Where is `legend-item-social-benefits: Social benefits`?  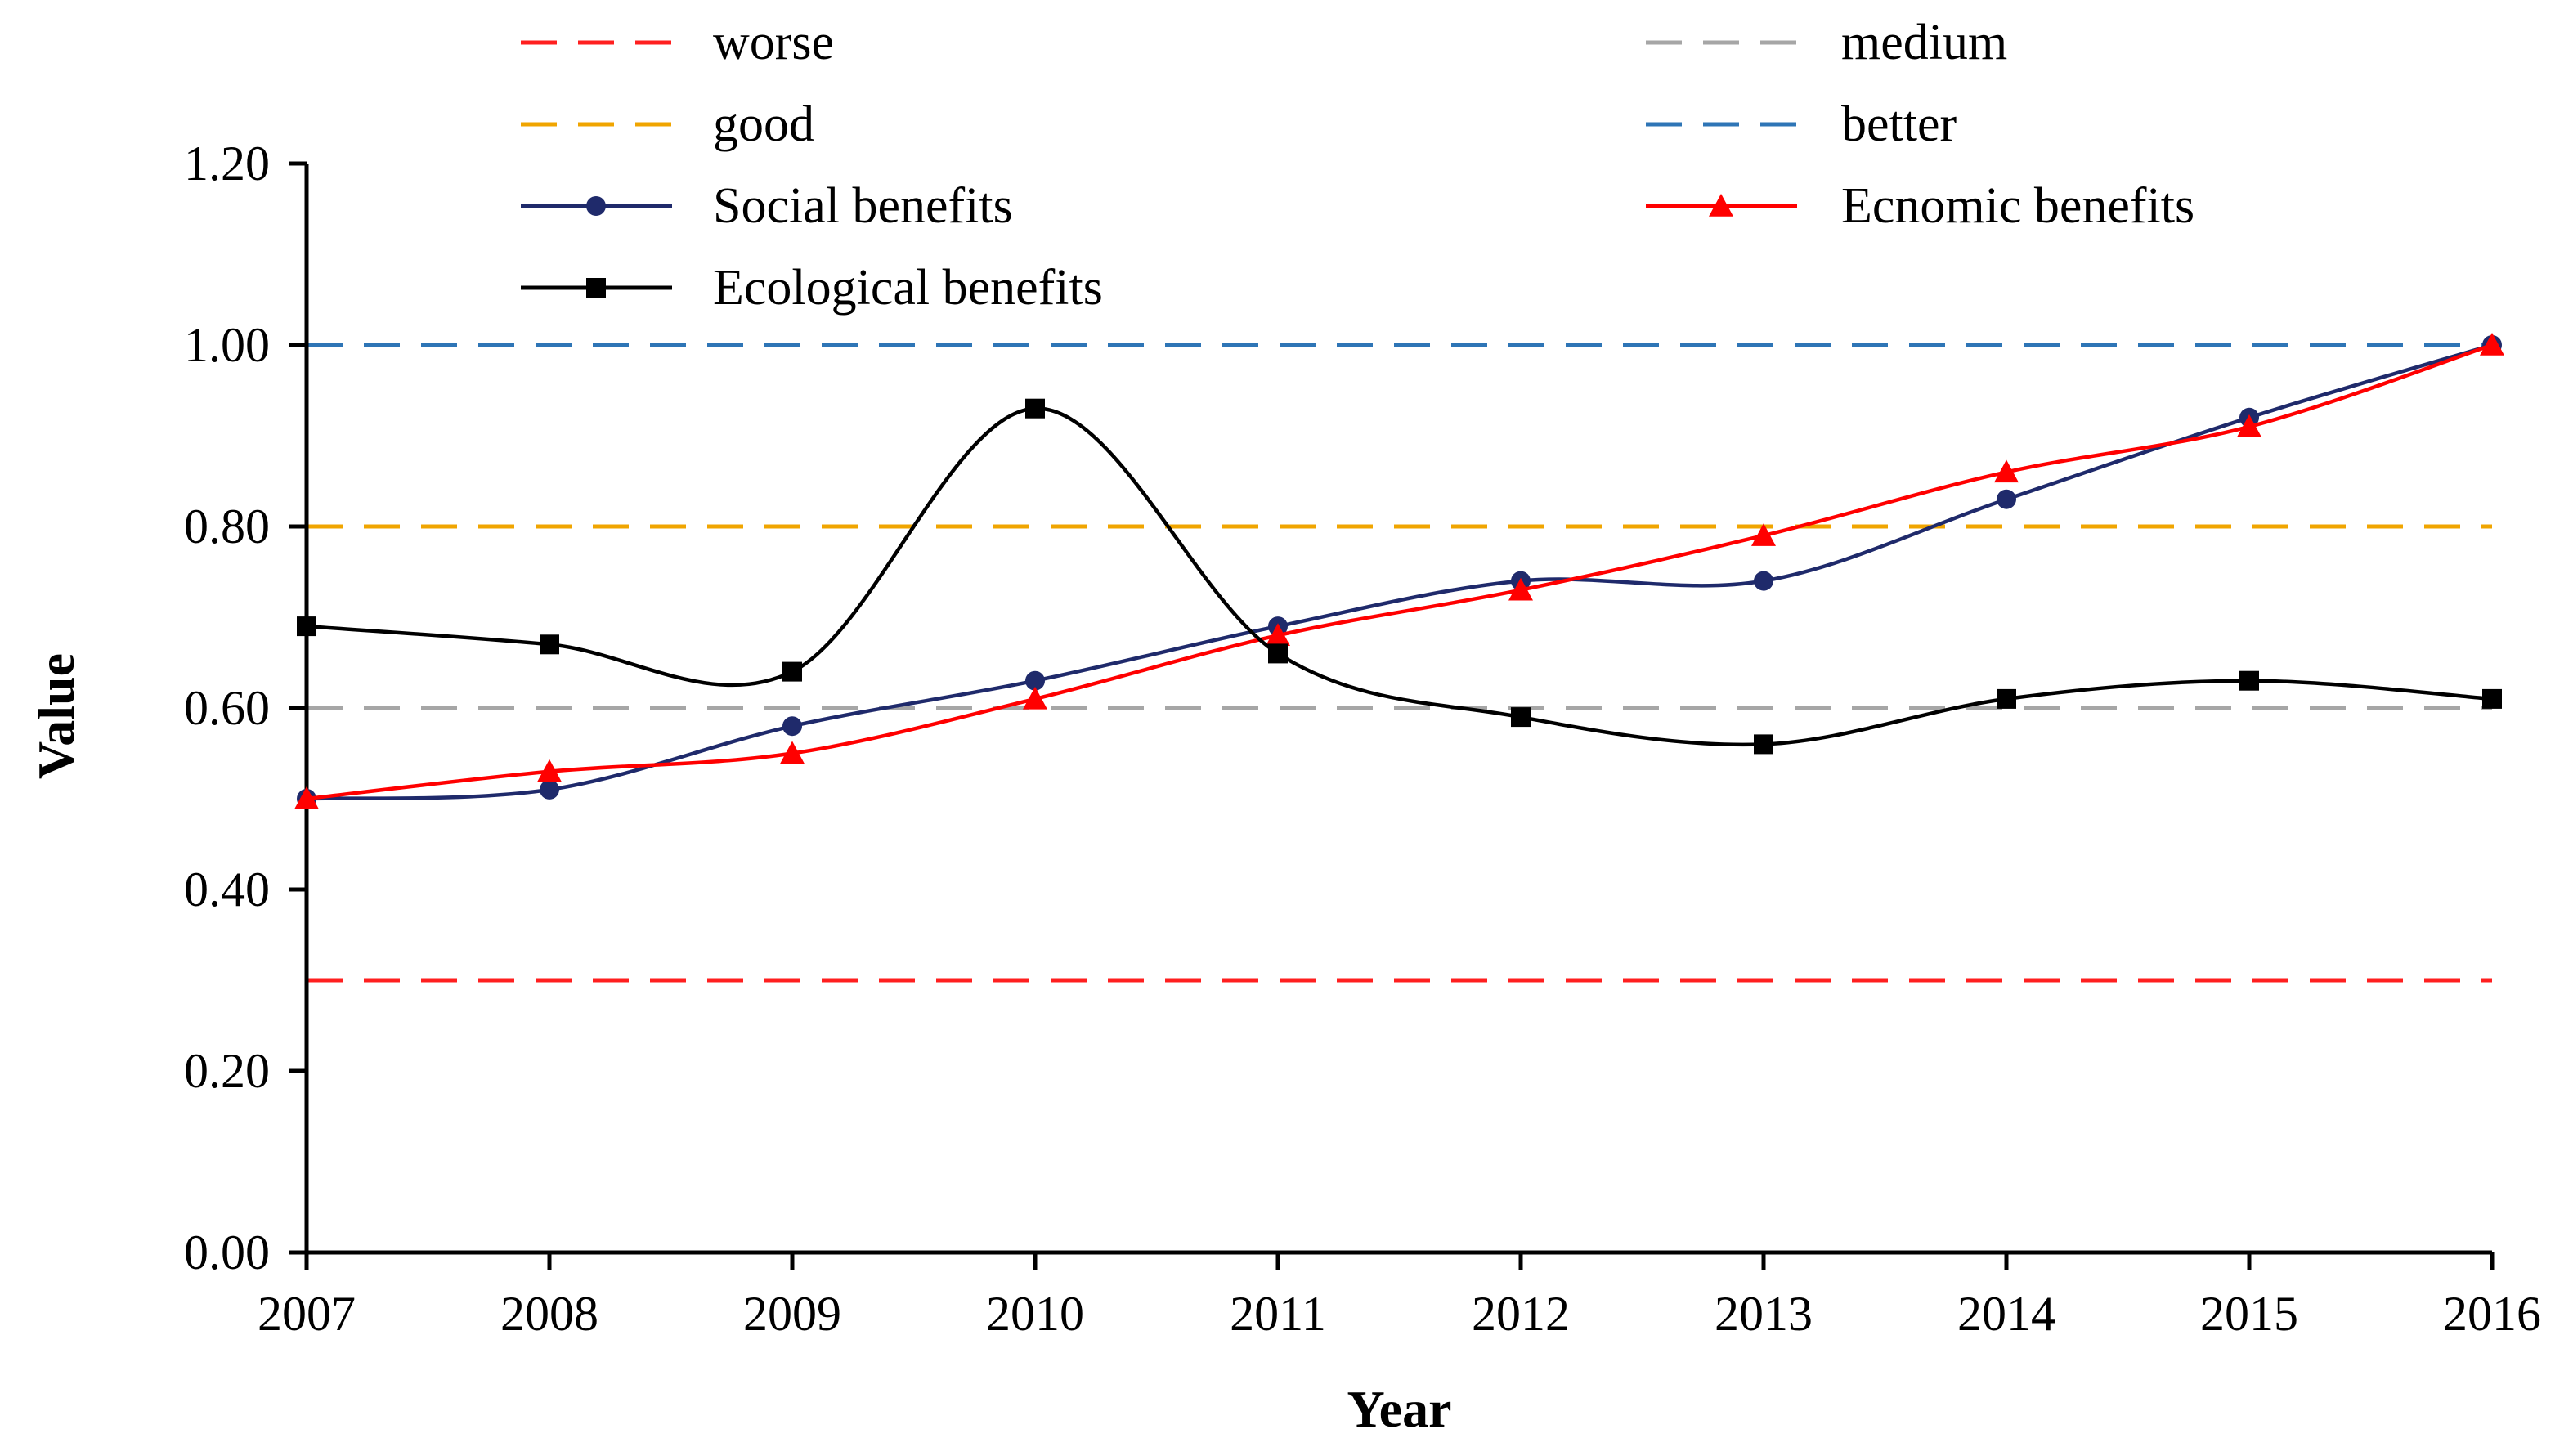 legend-item-social-benefits: Social benefits is located at coordinates (767, 206).